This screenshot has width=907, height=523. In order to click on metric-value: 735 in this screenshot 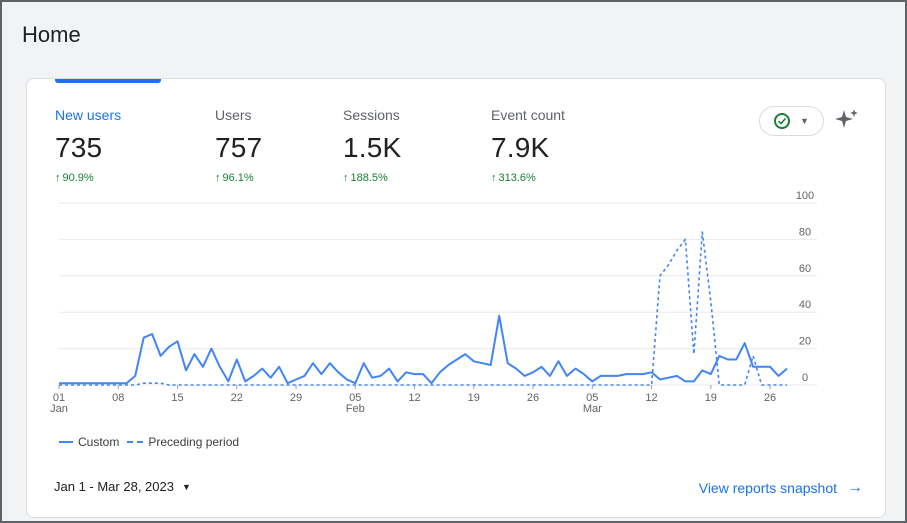, I will do `click(79, 147)`.